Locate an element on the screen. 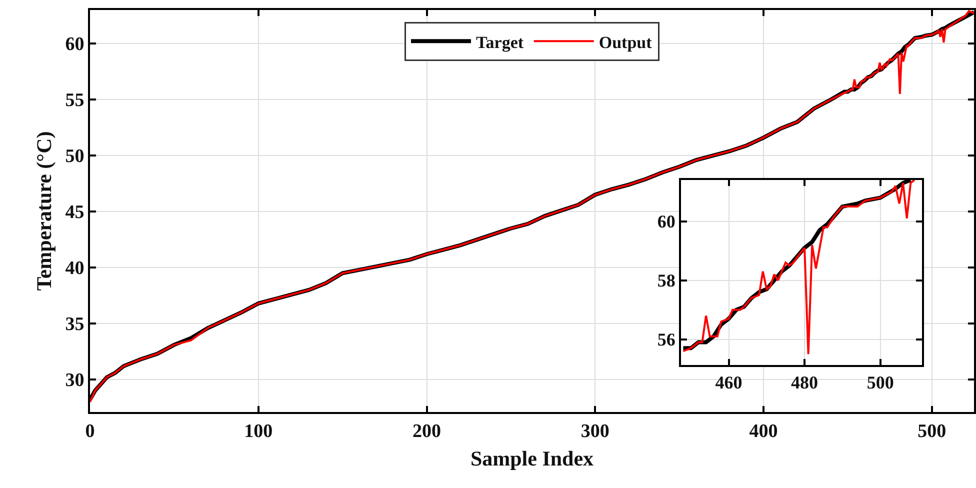 The width and height of the screenshot is (976, 488). x-tick-label: 0 is located at coordinates (90, 431).